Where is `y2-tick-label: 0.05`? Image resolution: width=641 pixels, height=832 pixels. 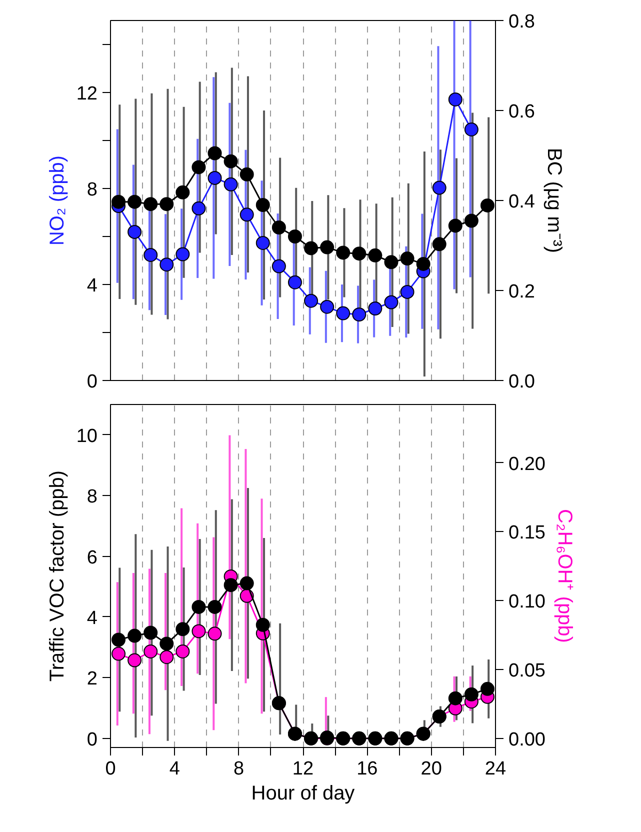
y2-tick-label: 0.05 is located at coordinates (527, 671).